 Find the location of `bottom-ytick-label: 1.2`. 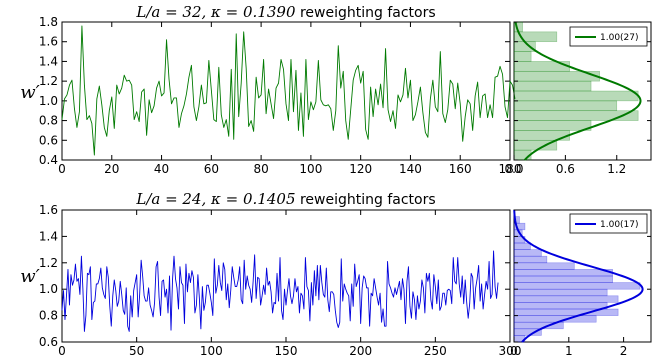

bottom-ytick-label: 1.2 is located at coordinates (48, 263).